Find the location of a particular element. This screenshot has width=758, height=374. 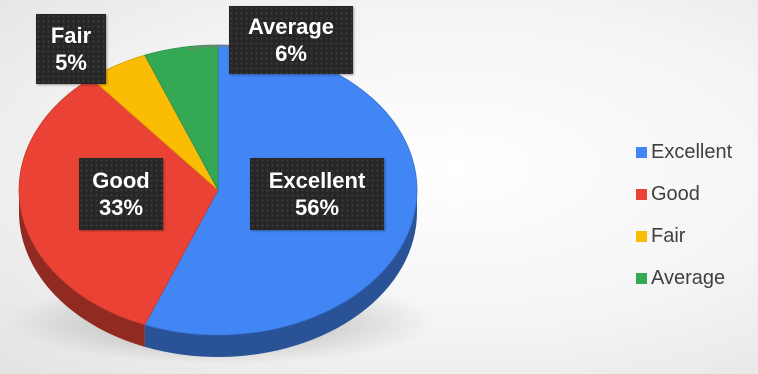

legend: Excellent Good Fair Average is located at coordinates (695, 222).